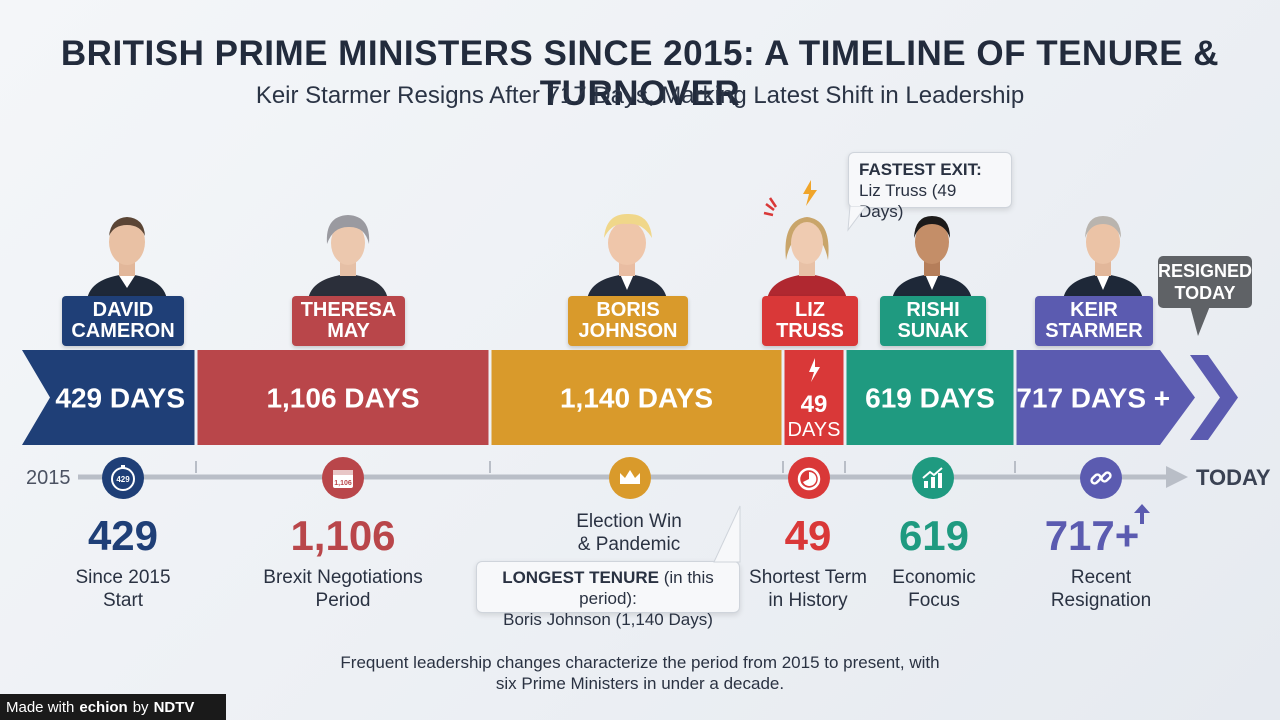 This screenshot has height=720, width=1280. What do you see at coordinates (48, 478) in the screenshot?
I see `axis-start-label: 2015` at bounding box center [48, 478].